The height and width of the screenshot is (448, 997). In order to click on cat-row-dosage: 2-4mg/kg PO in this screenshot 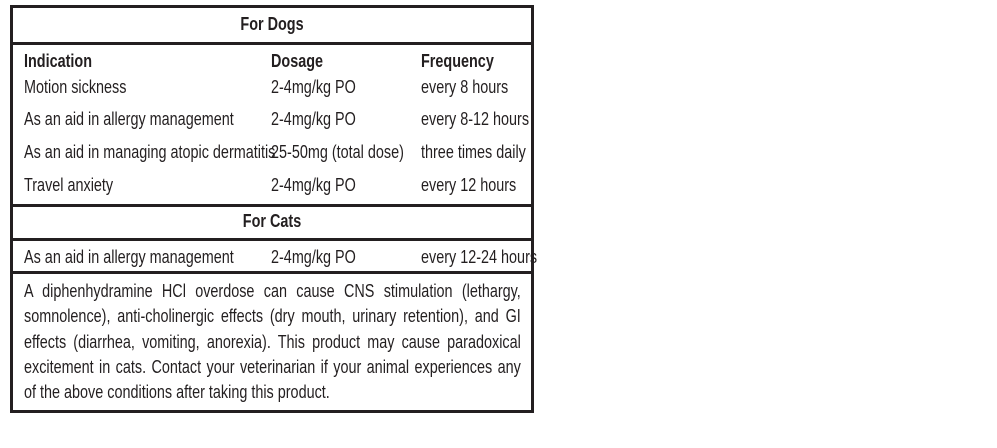, I will do `click(313, 257)`.